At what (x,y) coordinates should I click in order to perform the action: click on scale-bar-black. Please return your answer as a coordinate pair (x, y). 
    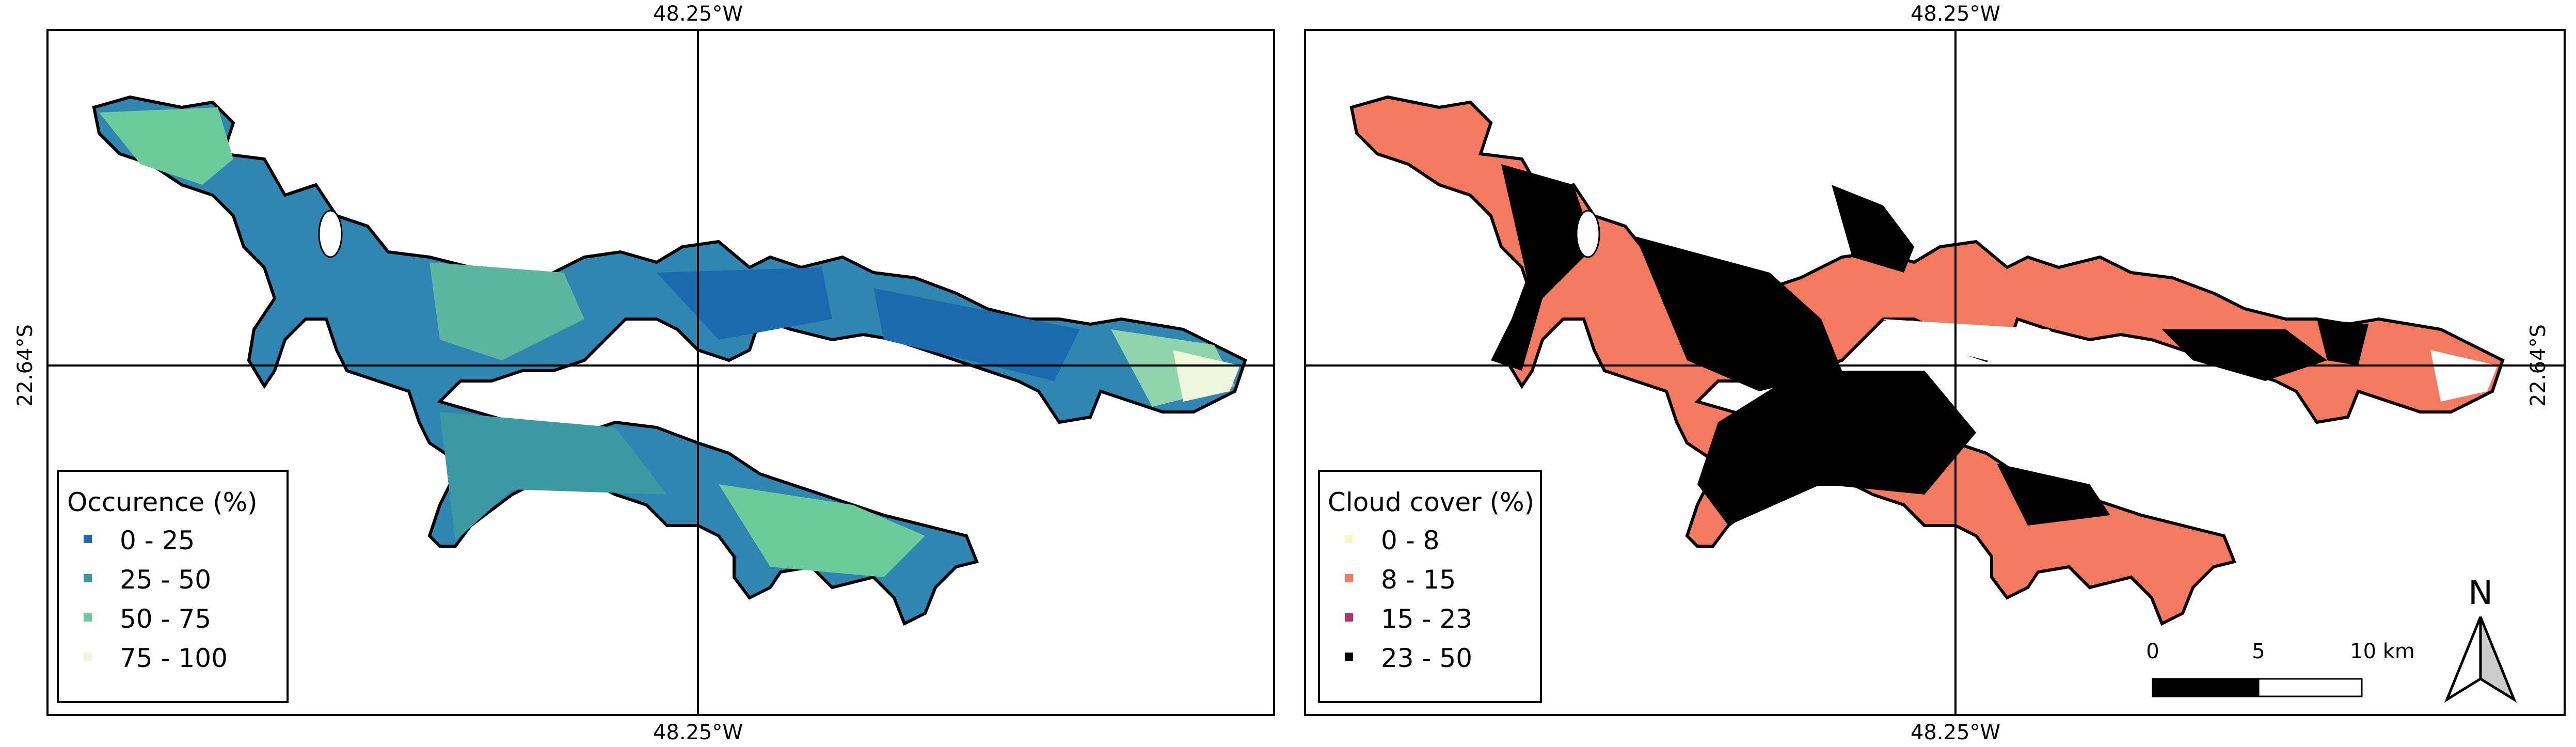
    Looking at the image, I should click on (2206, 687).